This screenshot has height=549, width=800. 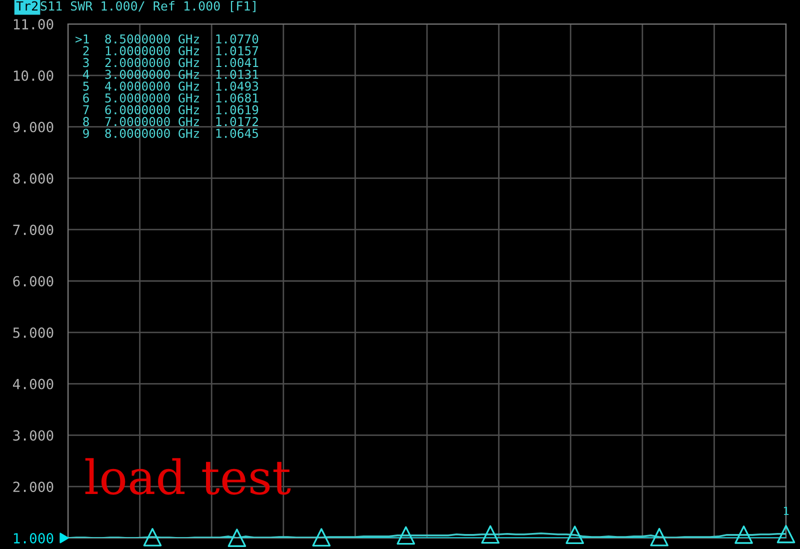 What do you see at coordinates (170, 98) in the screenshot?
I see `annotation: 6 5.0000000 GHz 1.0681` at bounding box center [170, 98].